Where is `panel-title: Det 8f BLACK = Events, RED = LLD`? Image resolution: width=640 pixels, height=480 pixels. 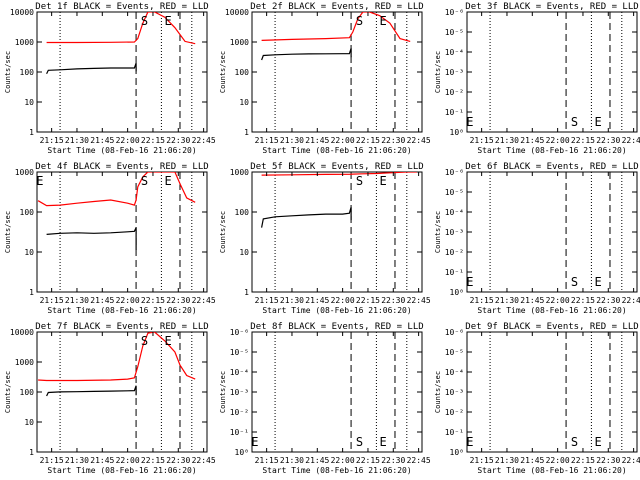 panel-title: Det 8f BLACK = Events, RED = LLD is located at coordinates (336, 327).